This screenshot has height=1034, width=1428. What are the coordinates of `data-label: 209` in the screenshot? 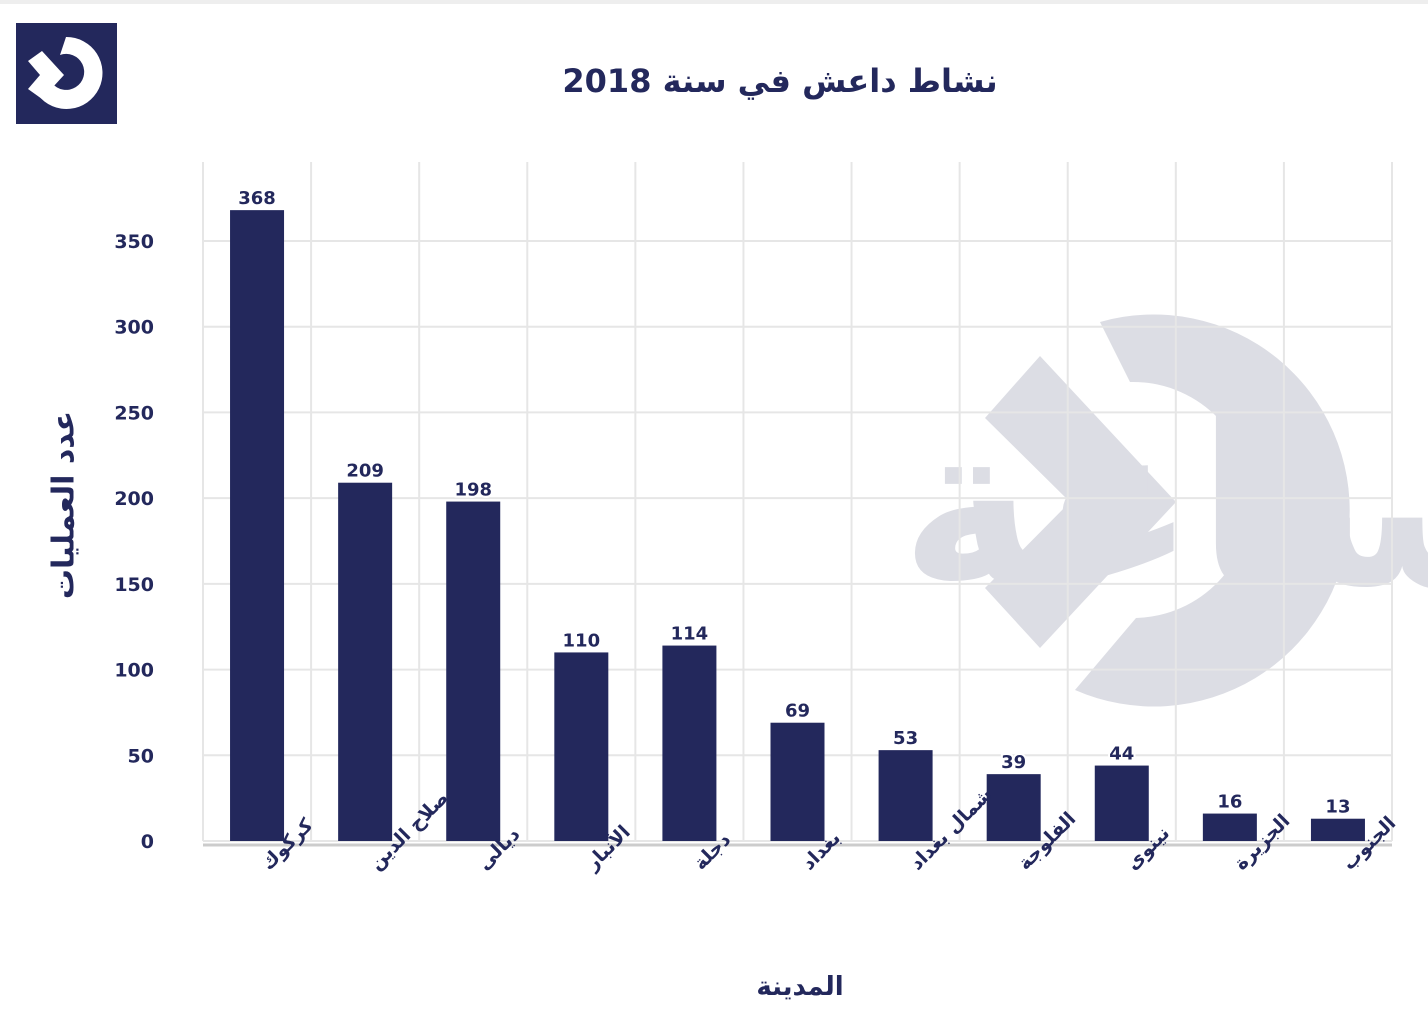 It's located at (365, 471).